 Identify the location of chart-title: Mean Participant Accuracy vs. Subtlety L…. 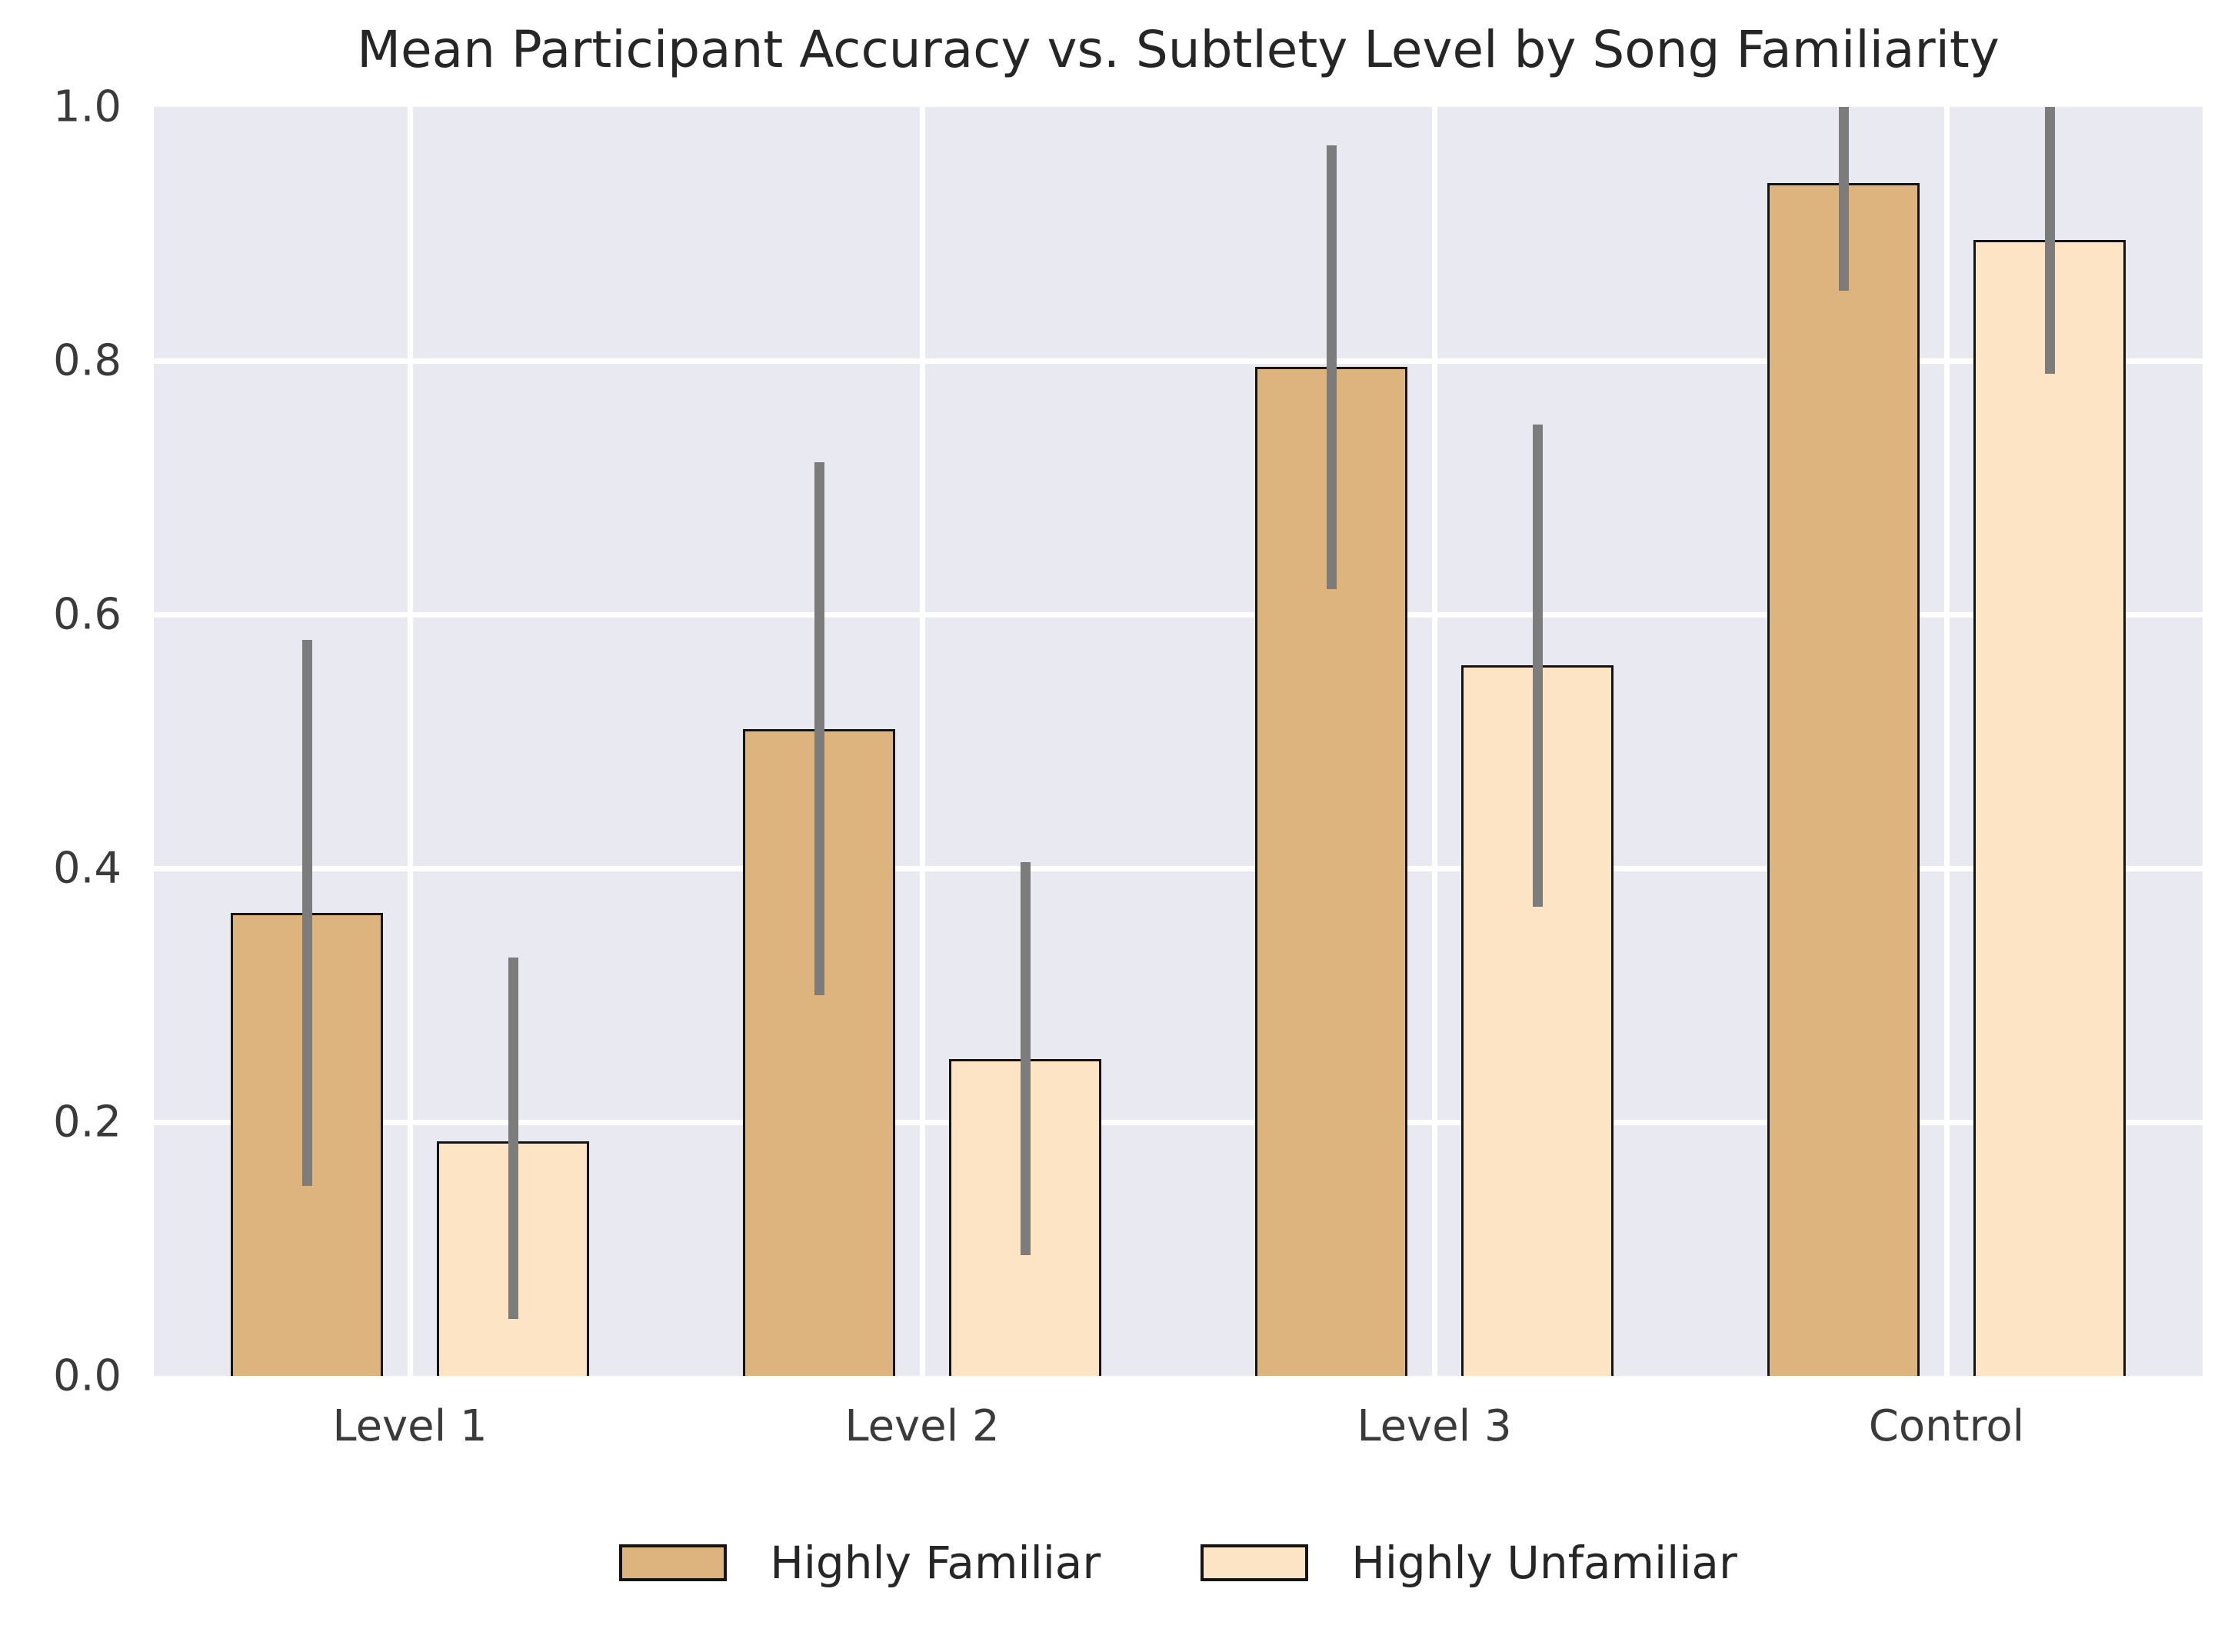
(1179, 50).